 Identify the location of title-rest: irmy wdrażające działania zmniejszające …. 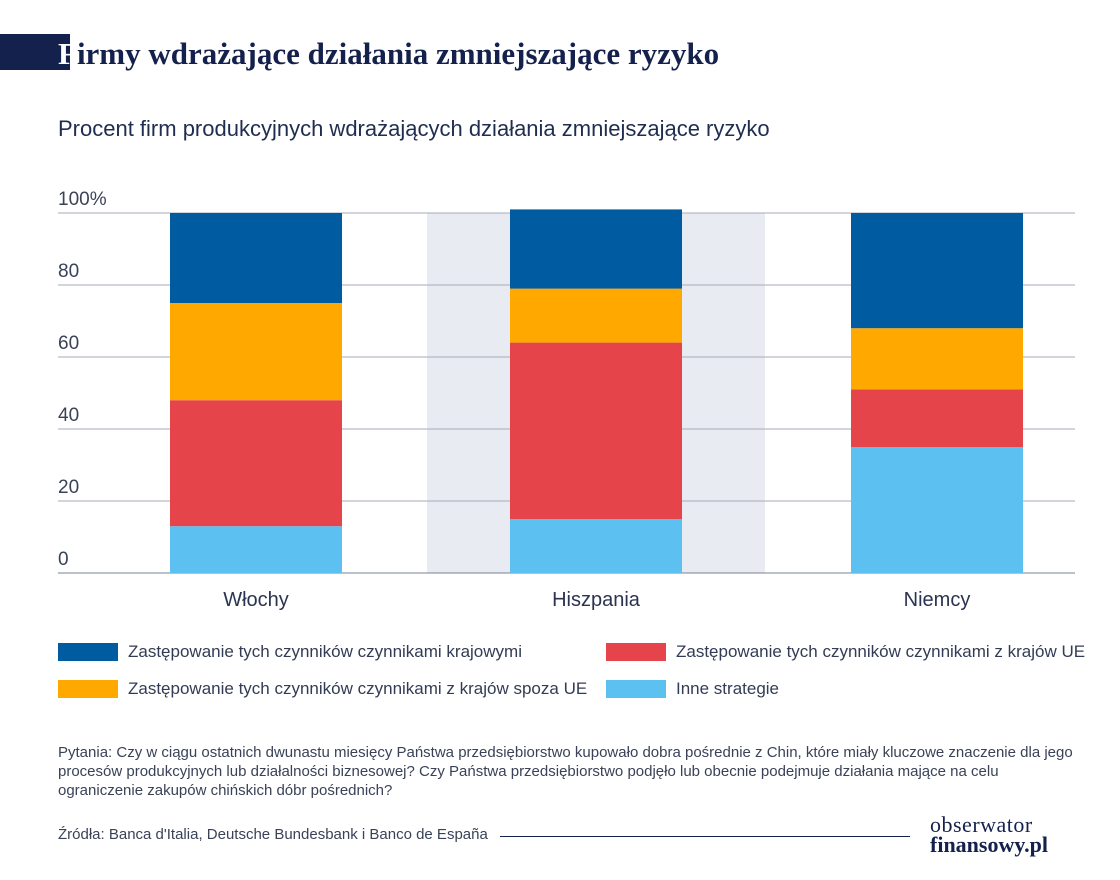
(398, 53).